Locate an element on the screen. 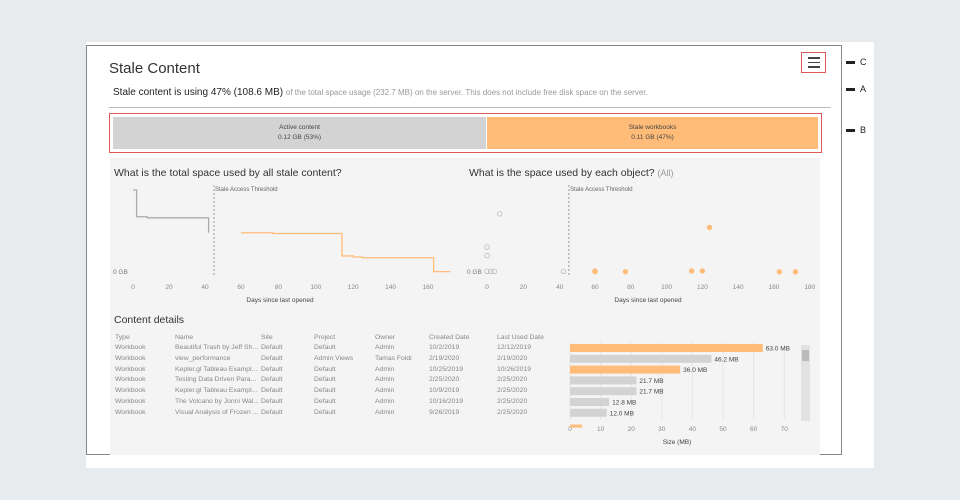  bar-label: 46.2 MB is located at coordinates (726, 359).